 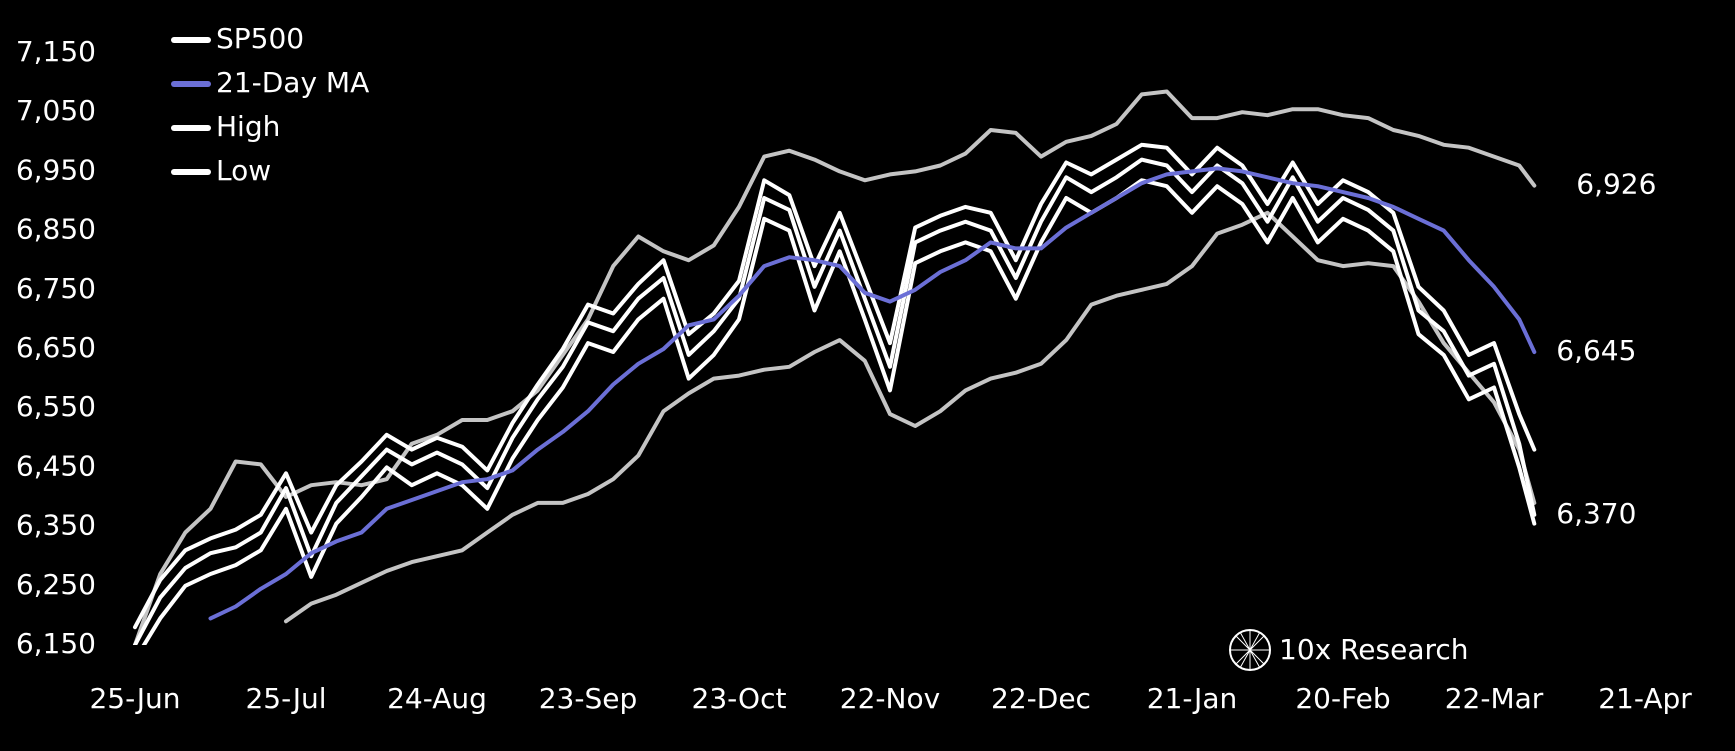 I want to click on x-tick-label: 22-Mar, so click(x=1494, y=698).